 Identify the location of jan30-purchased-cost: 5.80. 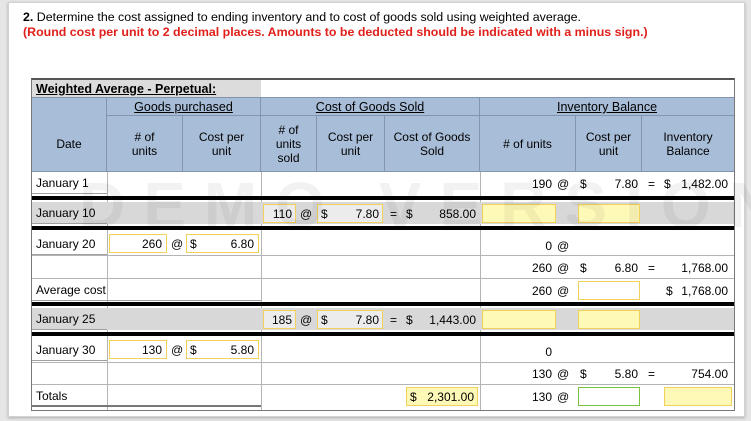
(242, 350).